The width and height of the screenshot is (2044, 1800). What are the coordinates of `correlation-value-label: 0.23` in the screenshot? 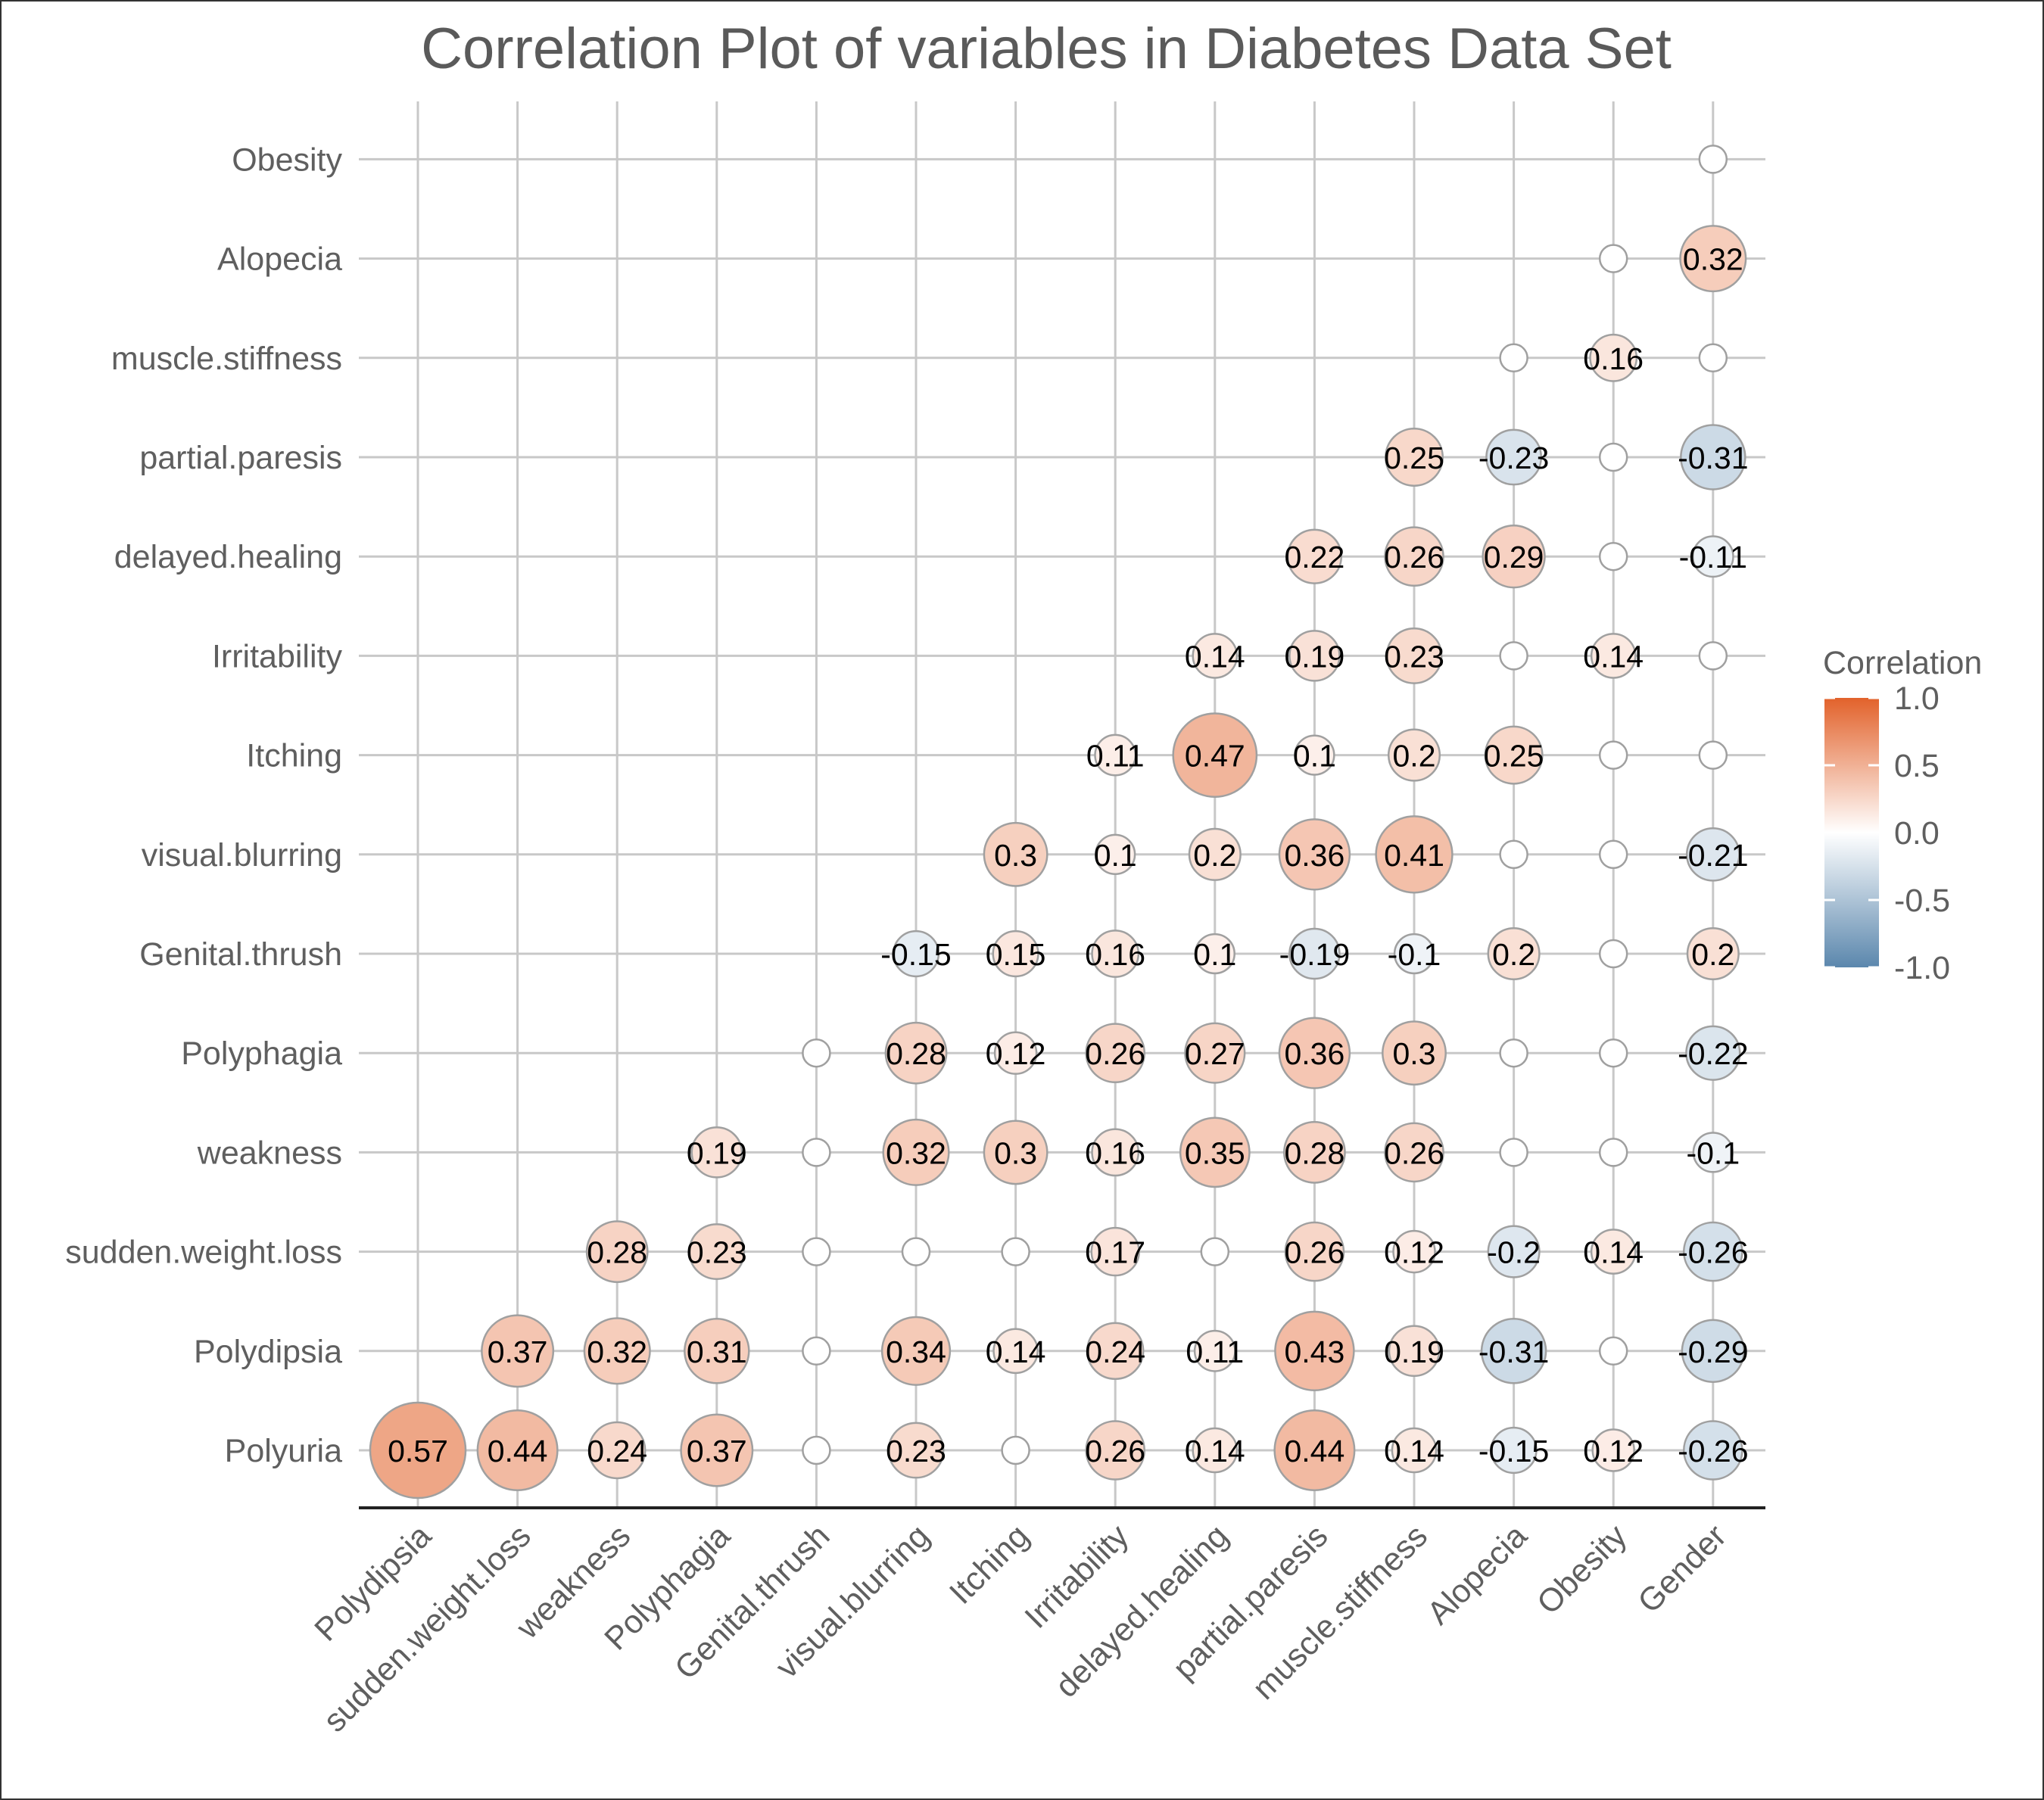 It's located at (717, 1252).